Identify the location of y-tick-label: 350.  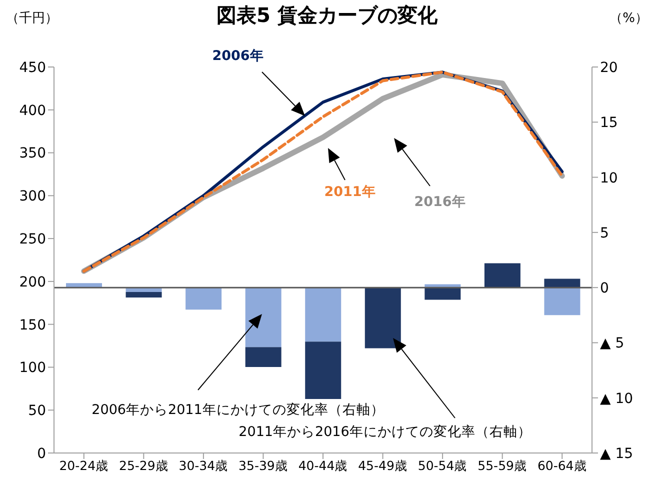
(32, 154).